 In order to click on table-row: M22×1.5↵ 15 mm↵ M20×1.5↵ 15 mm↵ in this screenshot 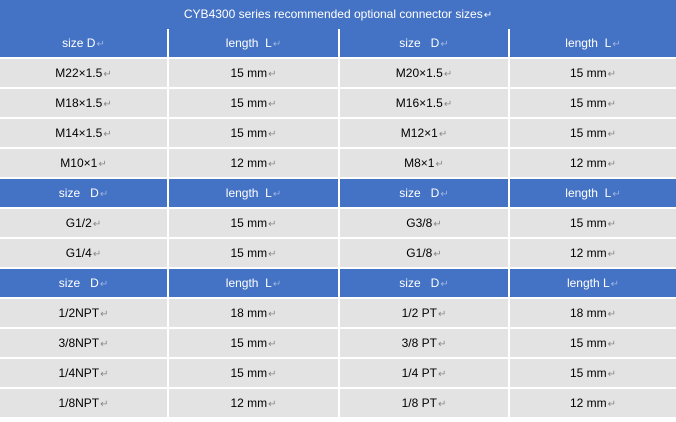, I will do `click(338, 74)`.